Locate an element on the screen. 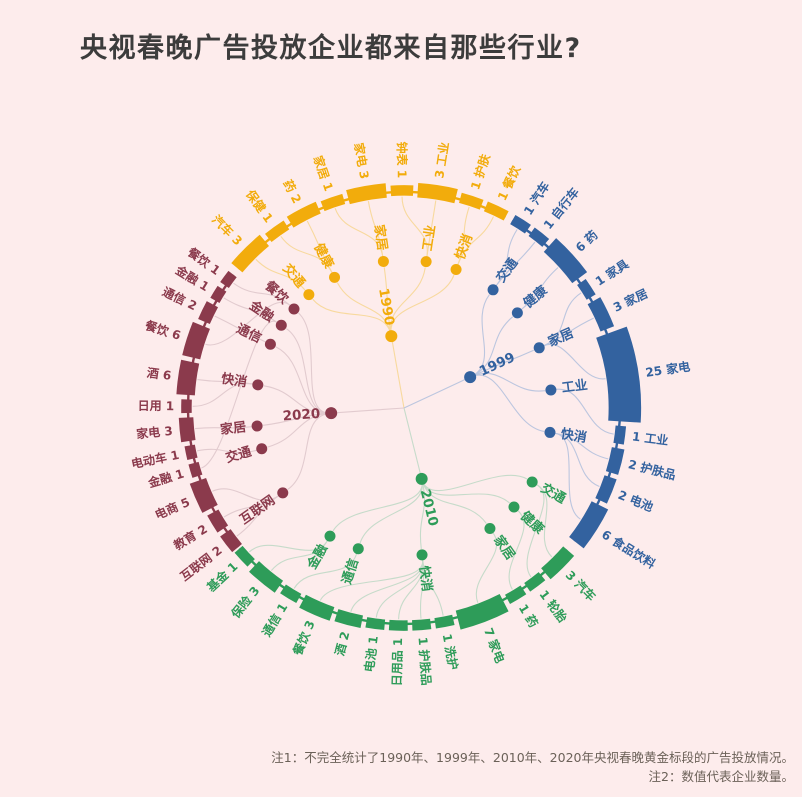 This screenshot has width=802, height=797. cluster-links is located at coordinates (508, 374).